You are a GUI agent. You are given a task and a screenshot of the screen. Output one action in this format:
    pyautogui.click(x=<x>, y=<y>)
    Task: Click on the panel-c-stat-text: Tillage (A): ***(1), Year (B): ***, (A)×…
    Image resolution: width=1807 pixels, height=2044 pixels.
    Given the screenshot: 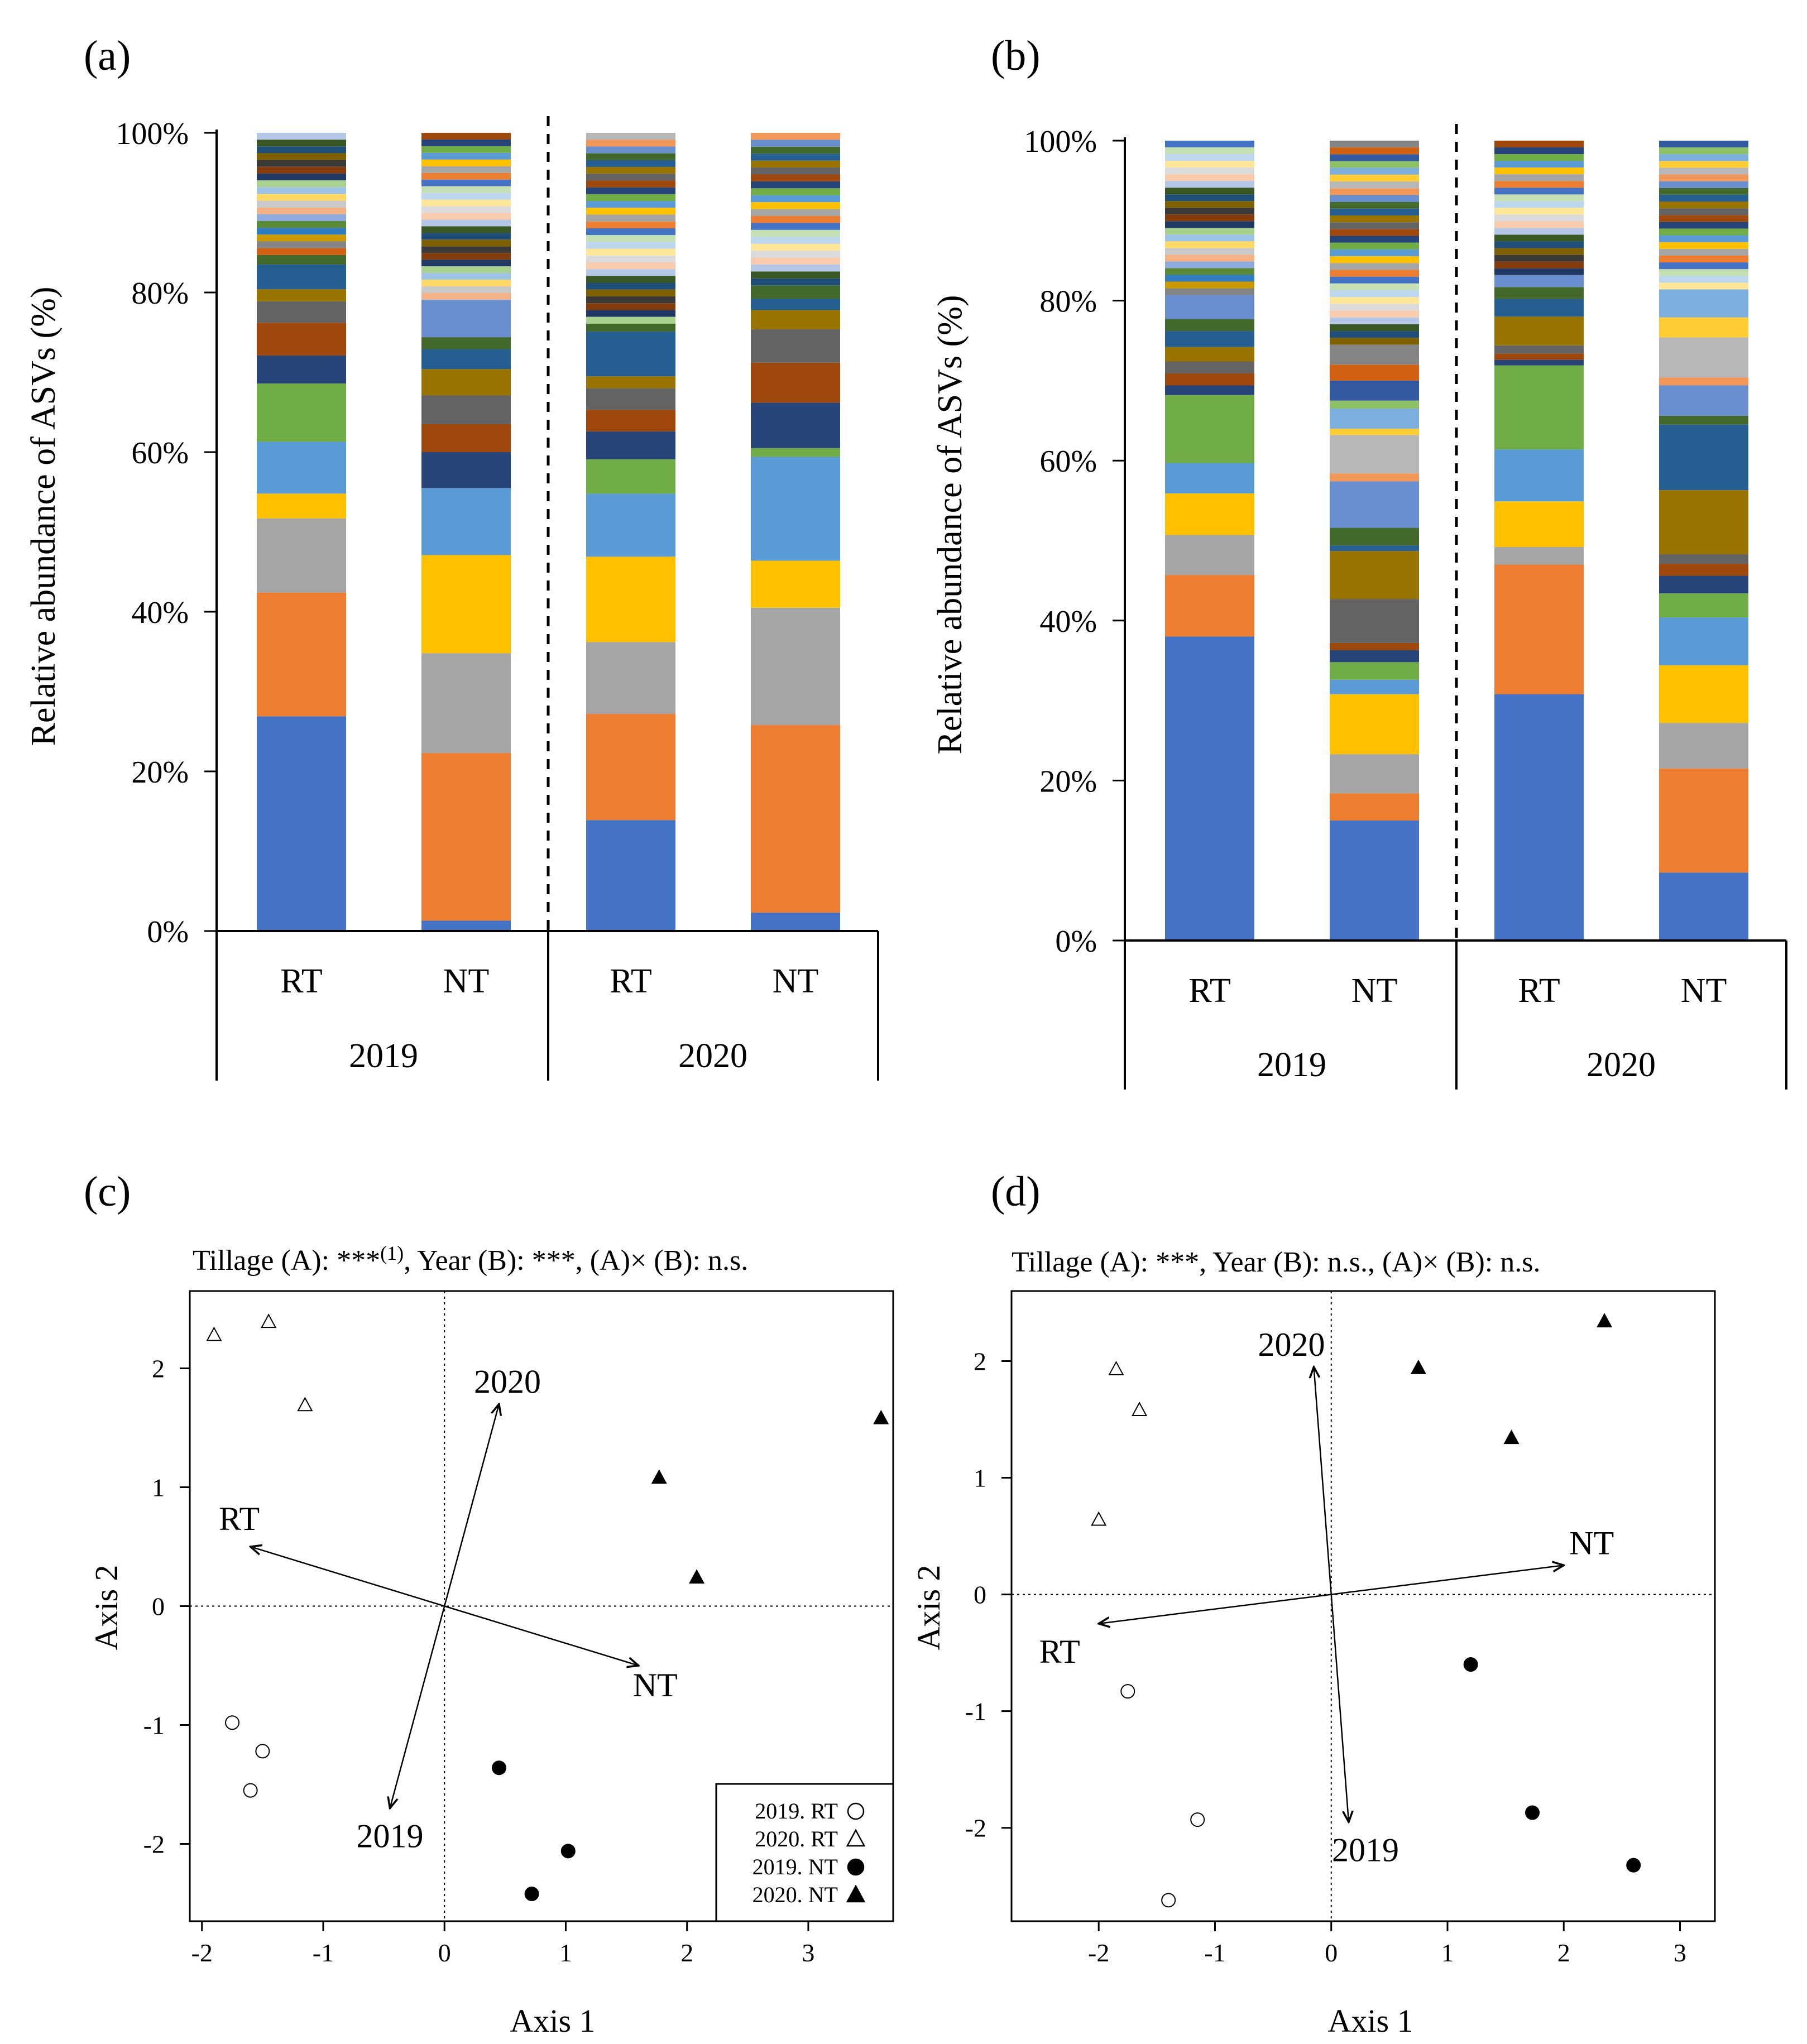 What is the action you would take?
    pyautogui.click(x=470, y=1259)
    